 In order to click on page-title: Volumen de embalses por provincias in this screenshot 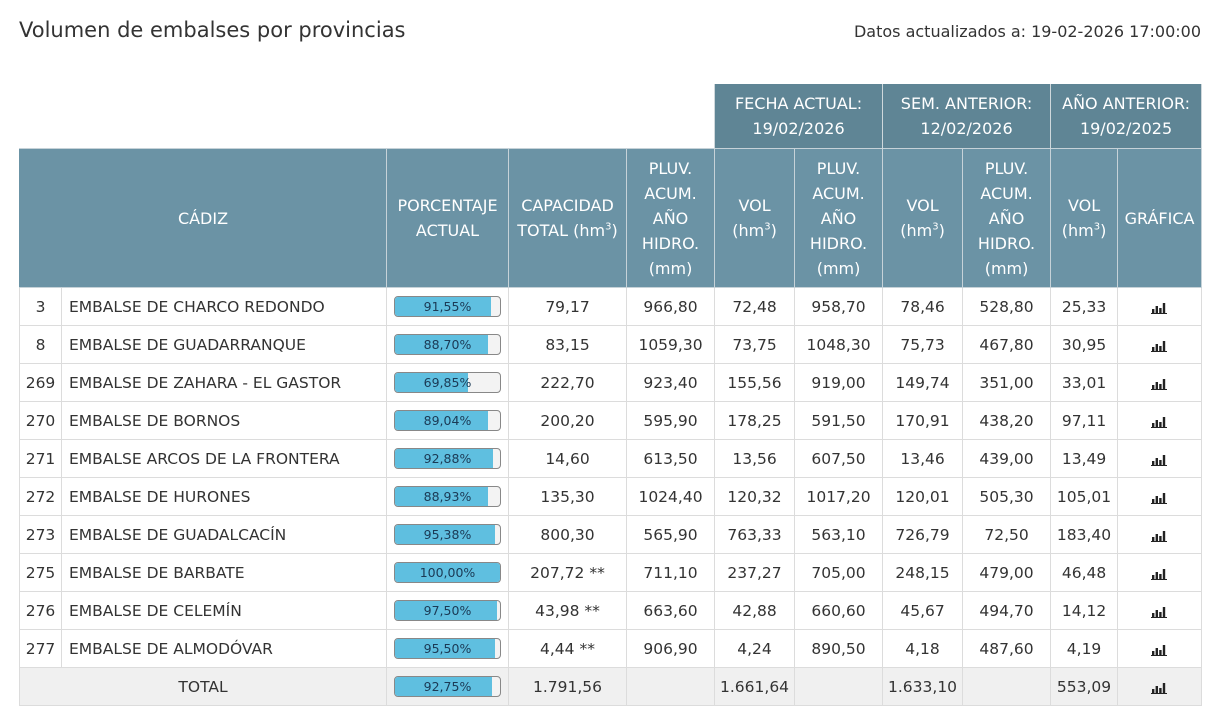, I will do `click(212, 30)`.